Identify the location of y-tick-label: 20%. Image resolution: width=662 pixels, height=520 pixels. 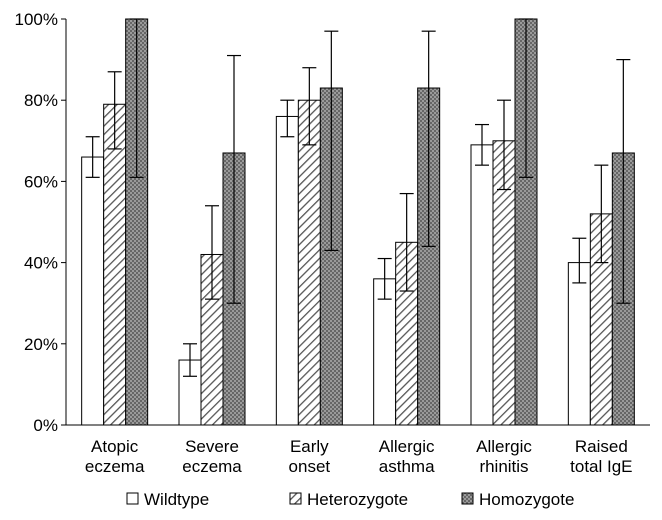
(41, 344).